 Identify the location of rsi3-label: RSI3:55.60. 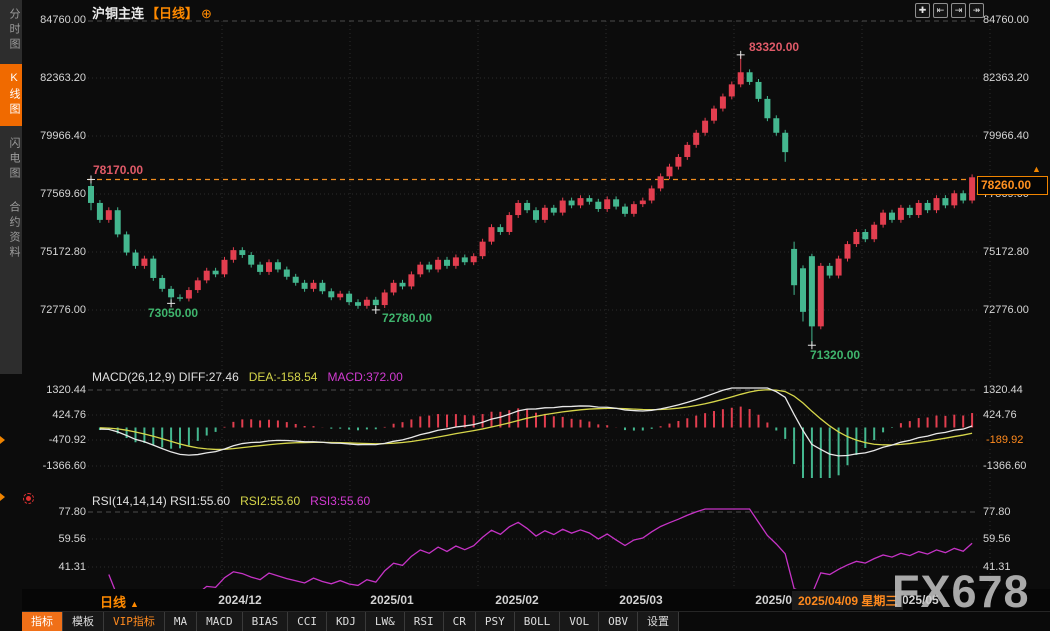
(340, 501).